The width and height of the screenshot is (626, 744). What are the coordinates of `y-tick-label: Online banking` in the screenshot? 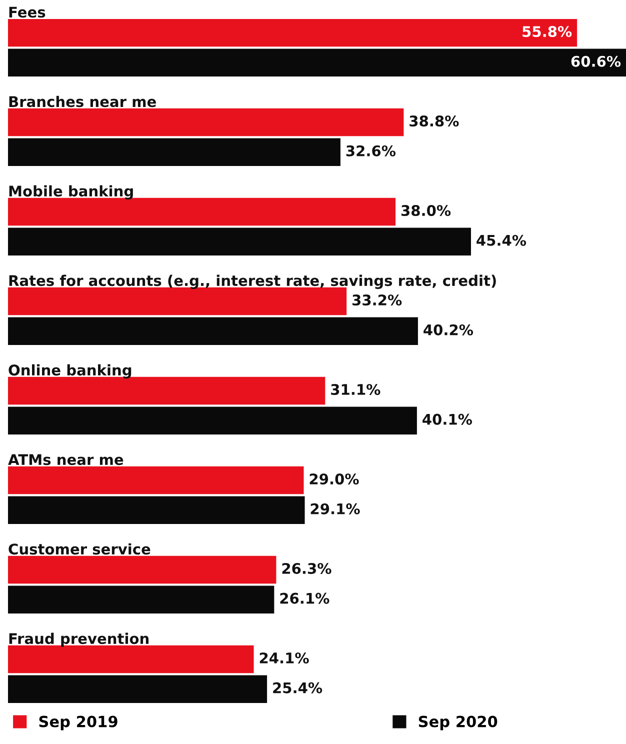 It's located at (70, 371).